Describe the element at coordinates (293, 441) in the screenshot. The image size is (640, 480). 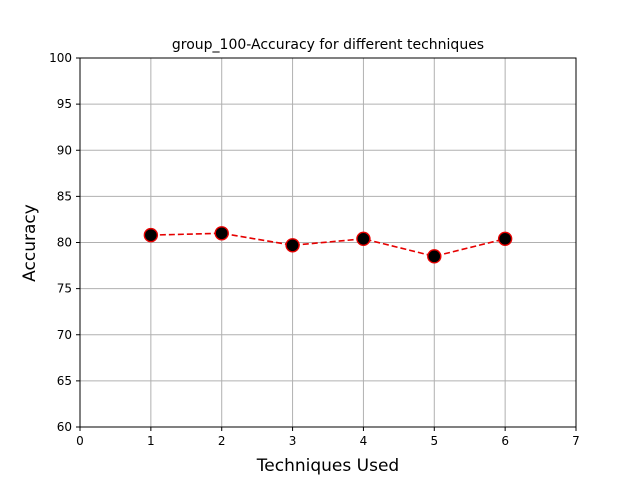
I see `x-tick-label: 3` at that location.